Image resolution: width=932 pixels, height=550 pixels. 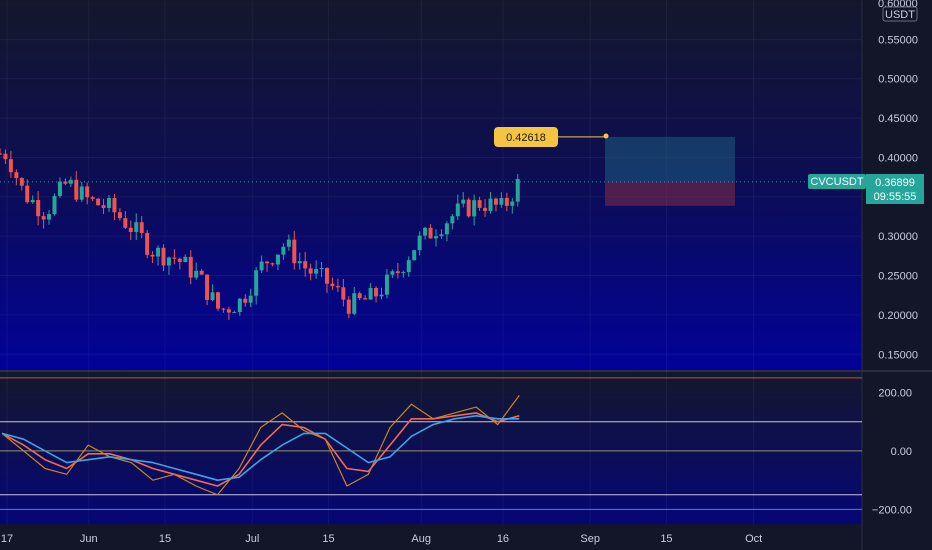 What do you see at coordinates (837, 181) in the screenshot?
I see `symbol-badge-box` at bounding box center [837, 181].